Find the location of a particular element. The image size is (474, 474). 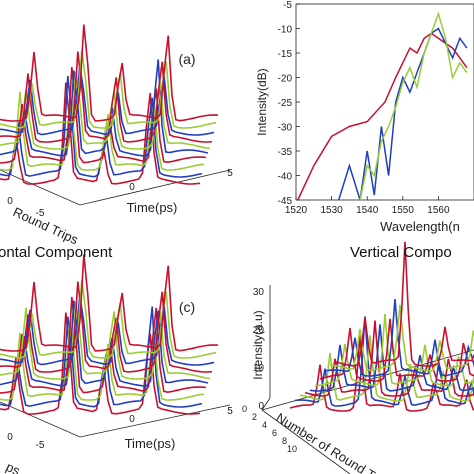

x-tick-label: 1530 is located at coordinates (331, 210).